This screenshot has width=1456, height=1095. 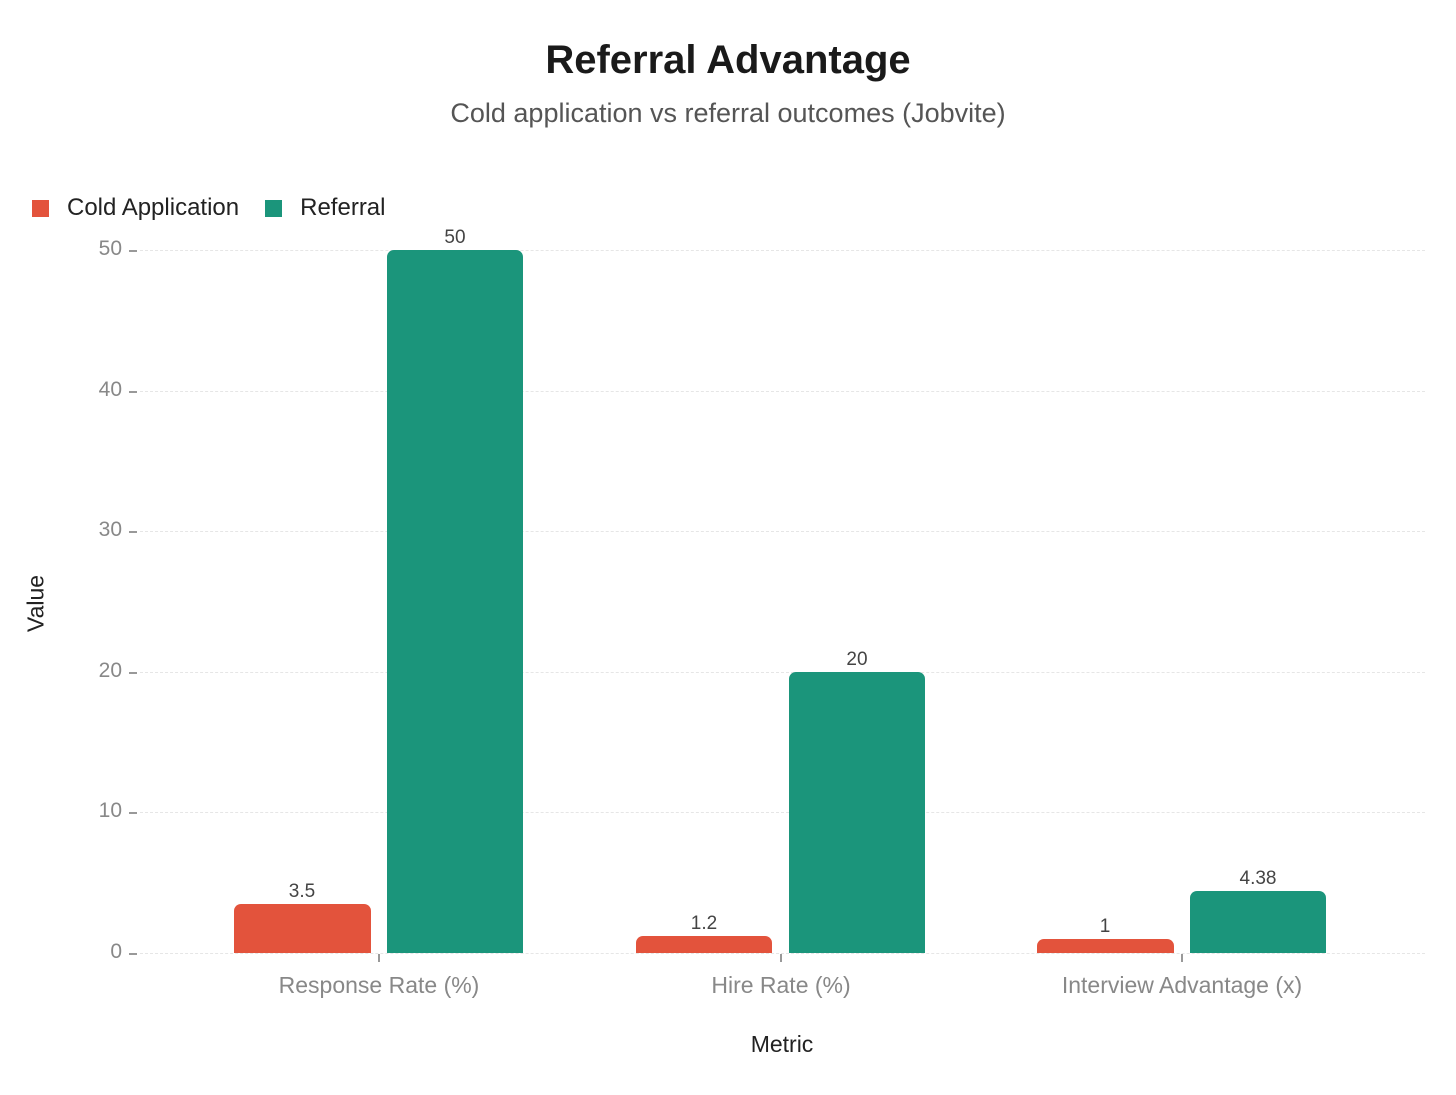 I want to click on chart-title: Referral Advantage, so click(x=728, y=60).